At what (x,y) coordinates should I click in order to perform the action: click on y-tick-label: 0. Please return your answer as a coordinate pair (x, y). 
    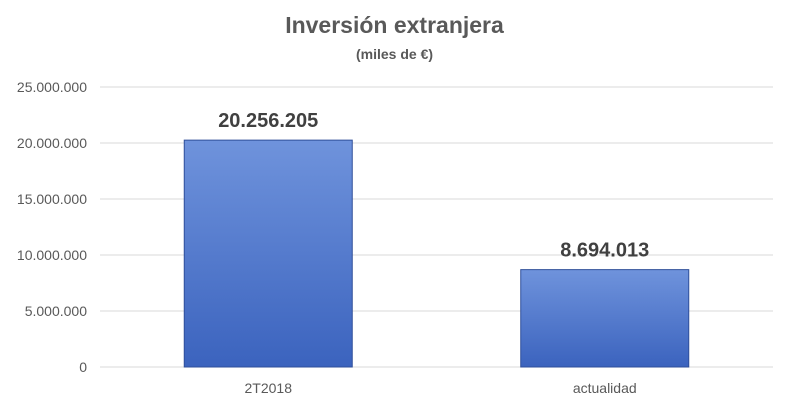
    Looking at the image, I should click on (83, 367).